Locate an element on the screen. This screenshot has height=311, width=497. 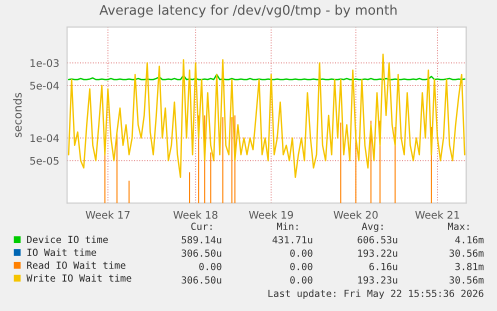
y-tick-label: 5e-04 is located at coordinates (44, 86).